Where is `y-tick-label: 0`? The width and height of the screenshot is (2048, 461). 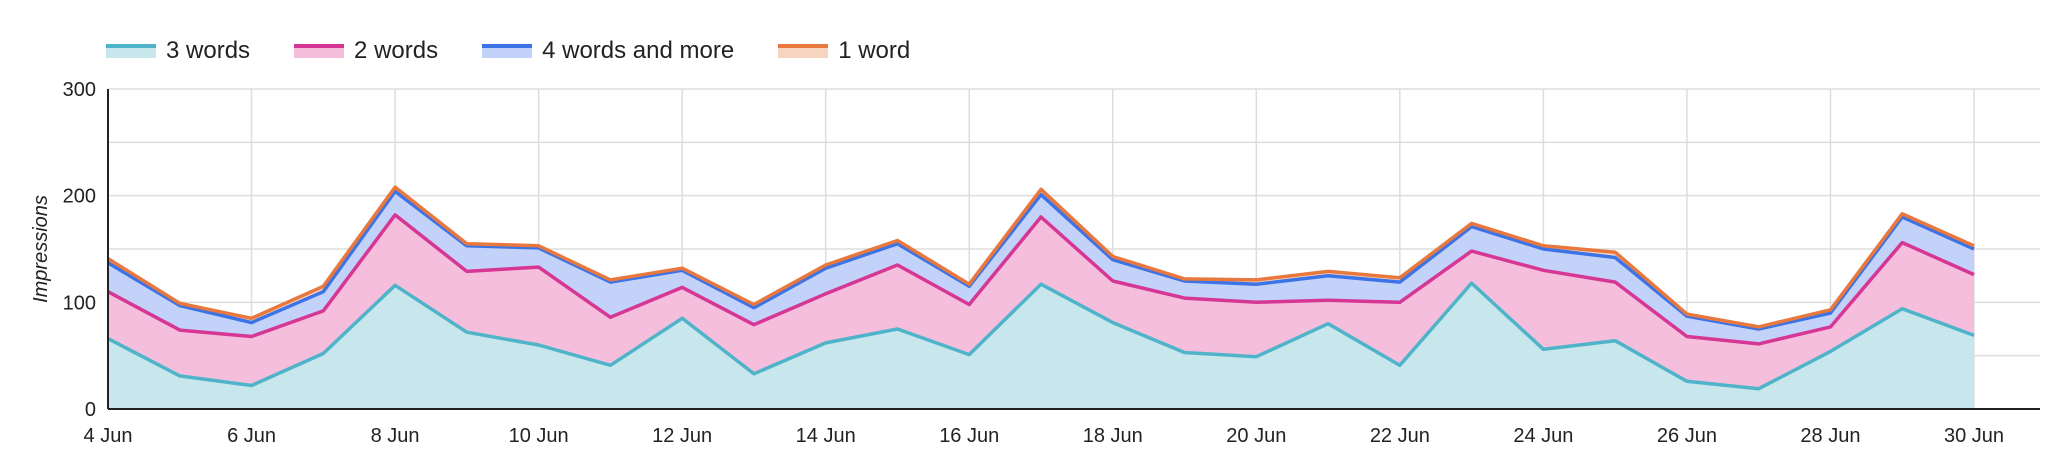
y-tick-label: 0 is located at coordinates (90, 410).